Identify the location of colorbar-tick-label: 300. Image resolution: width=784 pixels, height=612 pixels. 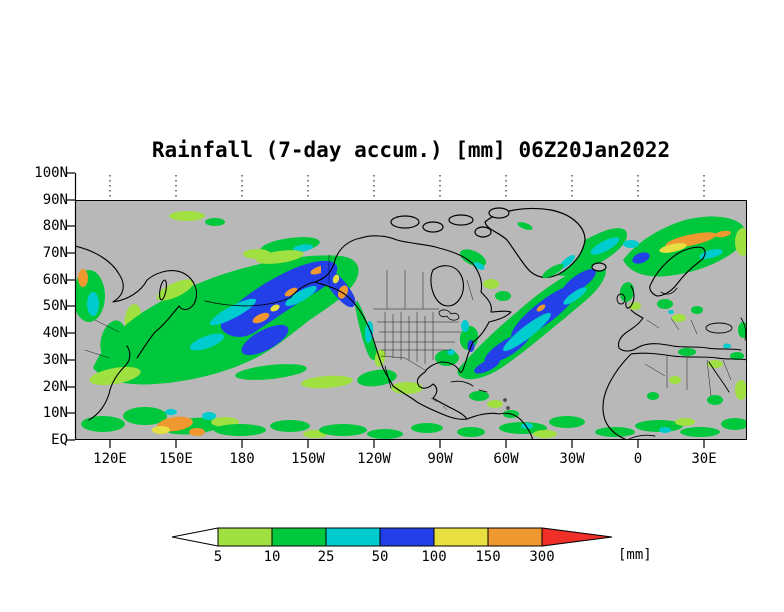
(542, 557).